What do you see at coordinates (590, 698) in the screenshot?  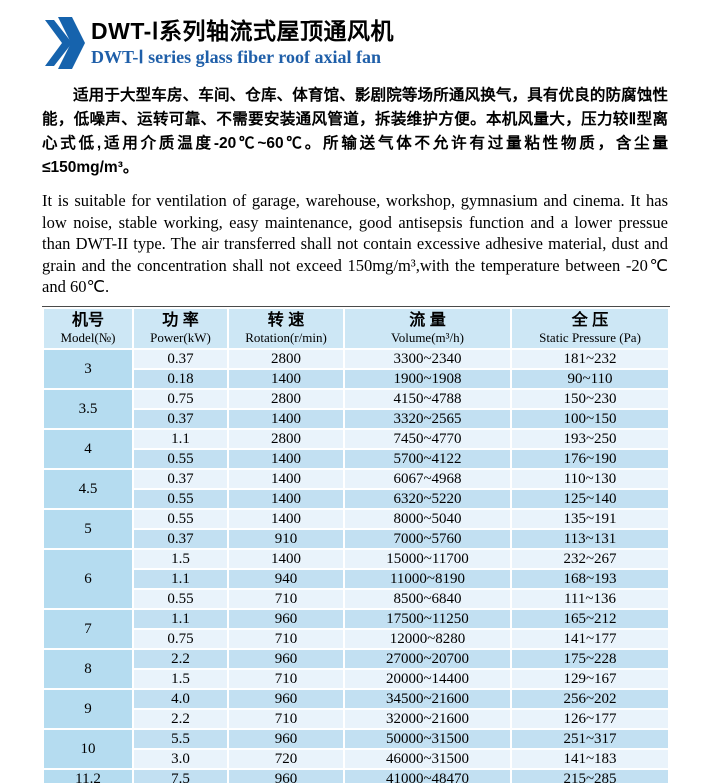 I see `pressure-cell: 256~202` at bounding box center [590, 698].